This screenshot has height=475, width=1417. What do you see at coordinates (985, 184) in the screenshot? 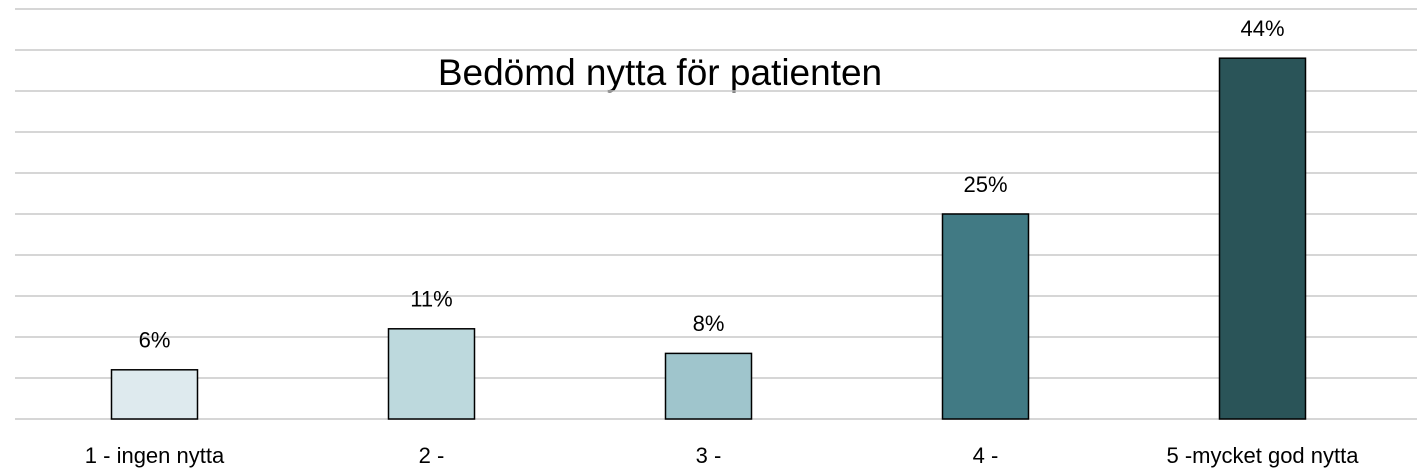
I see `data-label: 25%` at bounding box center [985, 184].